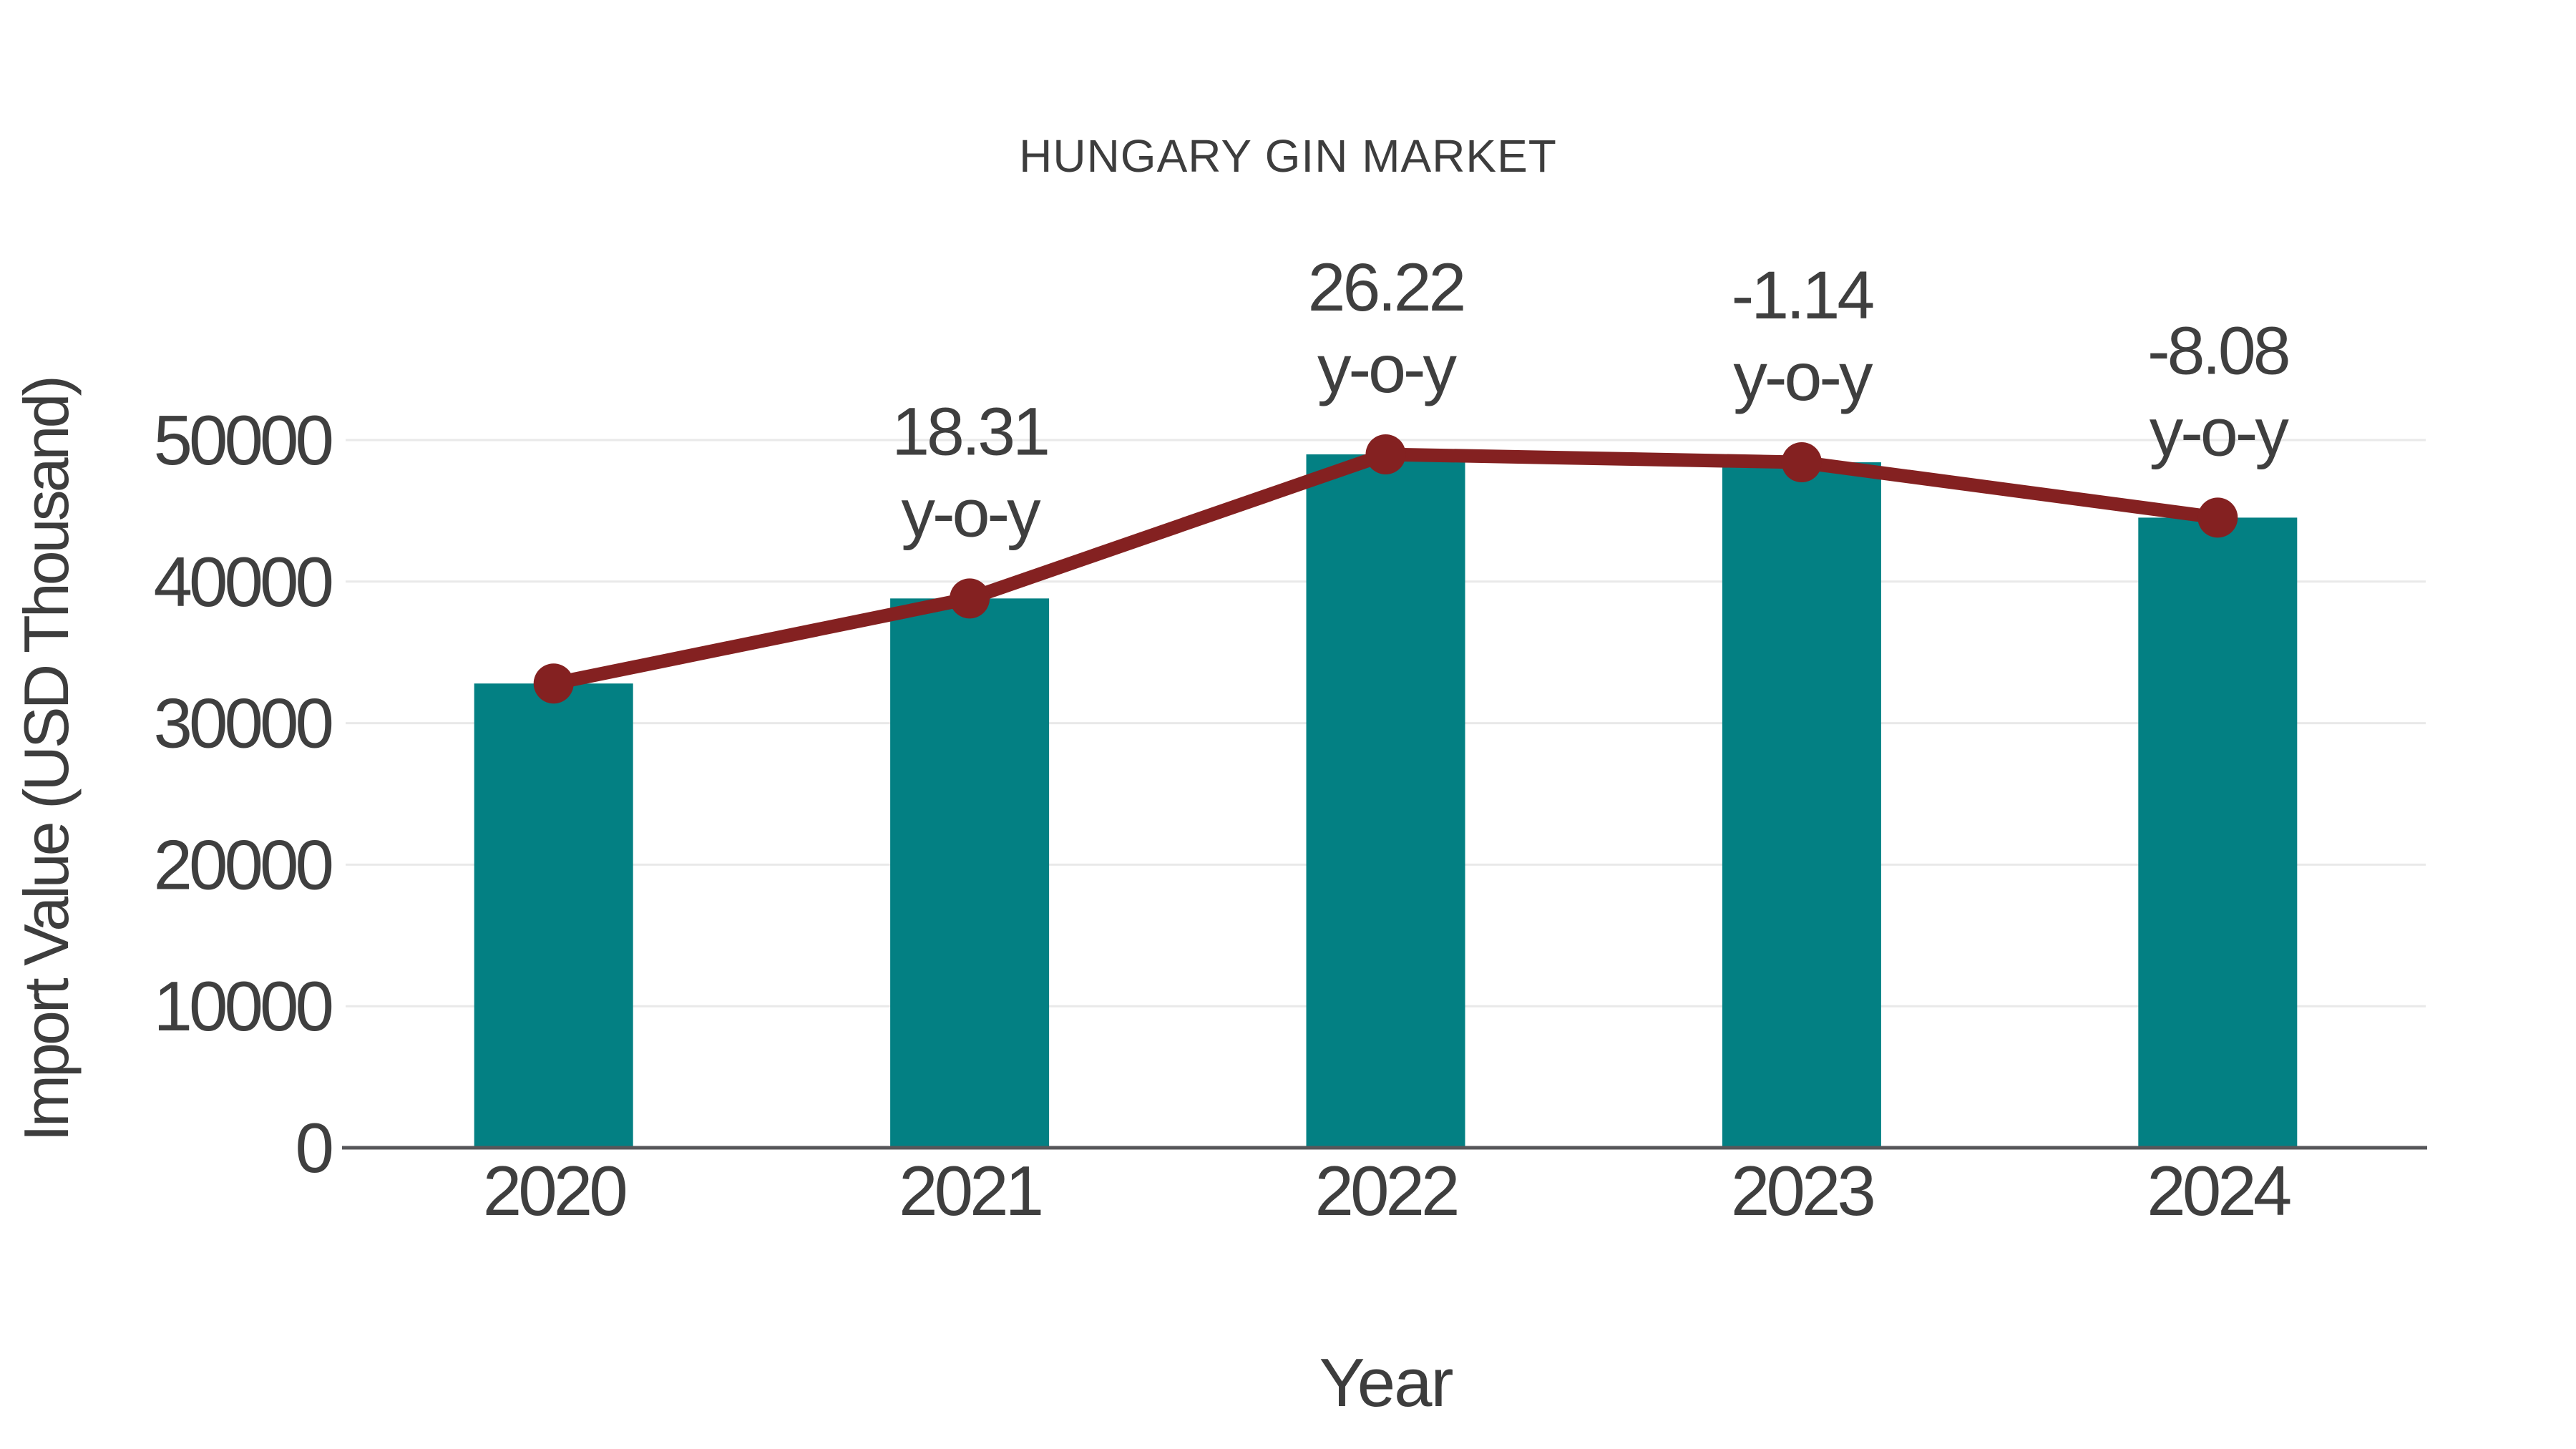  Describe the element at coordinates (1802, 1190) in the screenshot. I see `x-tick-label-2023: 2023` at that location.